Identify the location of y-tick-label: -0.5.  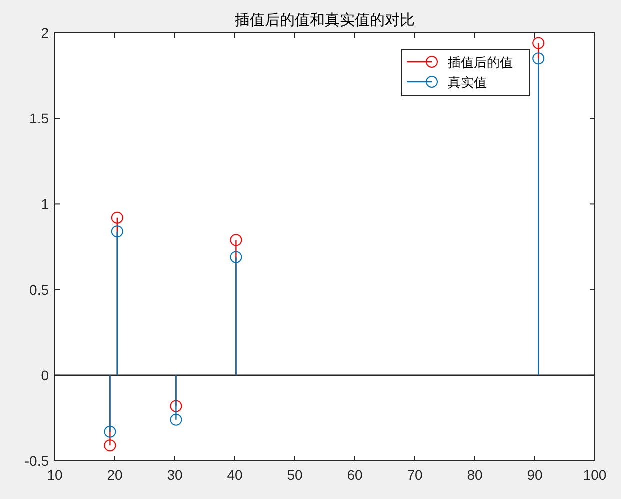
(37, 461).